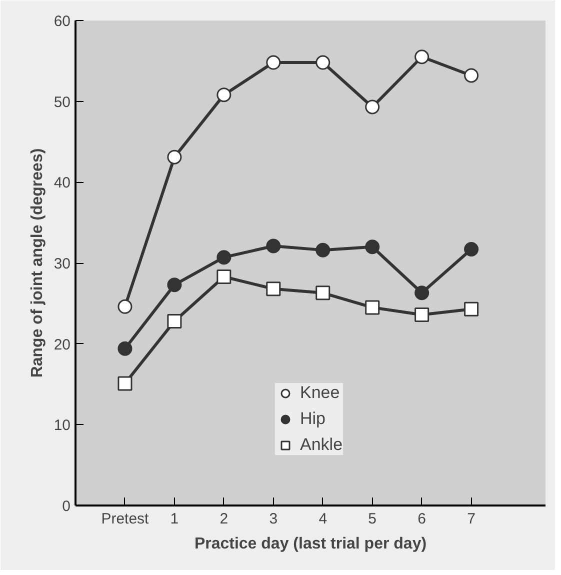 This screenshot has width=561, height=575. What do you see at coordinates (323, 519) in the screenshot?
I see `x-tick-label: 4` at bounding box center [323, 519].